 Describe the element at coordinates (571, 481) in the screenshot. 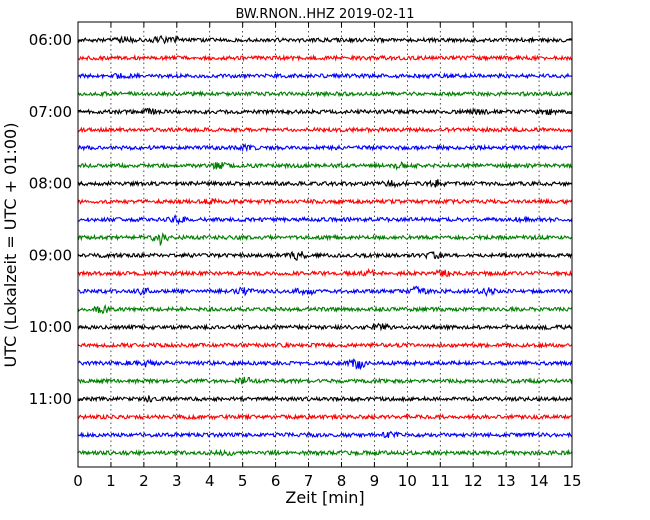

I see `x-tick-label: 15` at that location.